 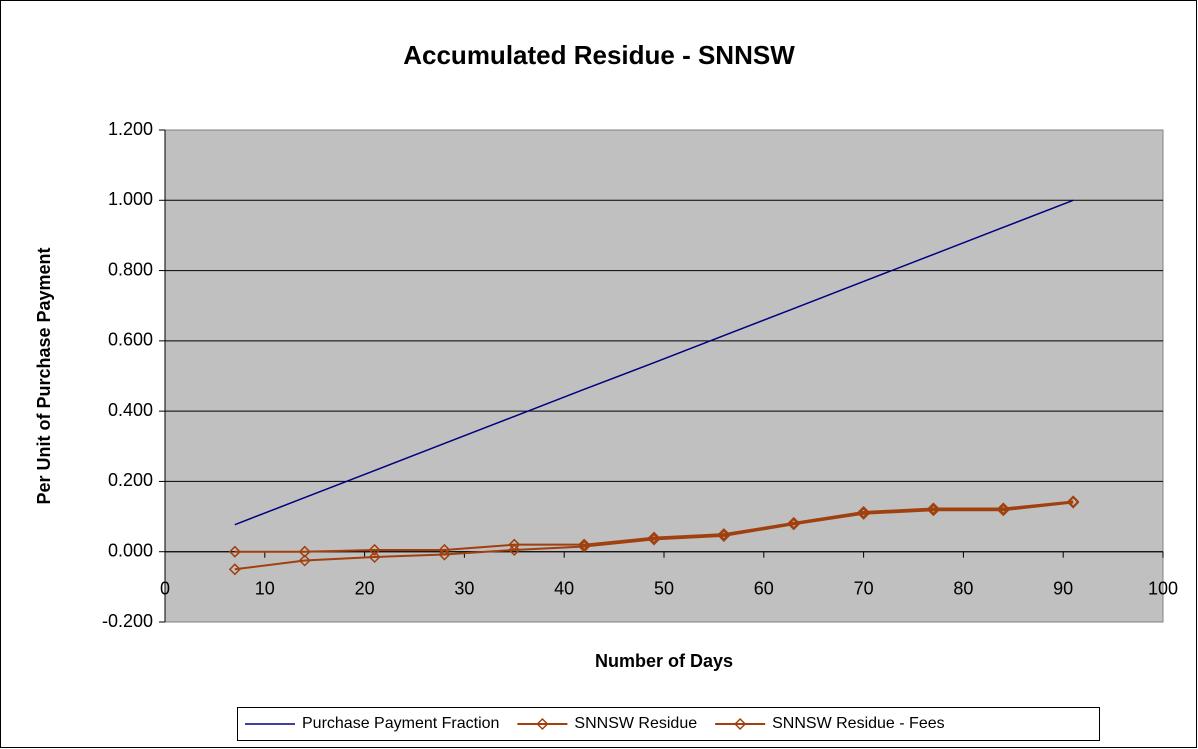 What do you see at coordinates (130, 480) in the screenshot?
I see `y-tick-label: 0.200` at bounding box center [130, 480].